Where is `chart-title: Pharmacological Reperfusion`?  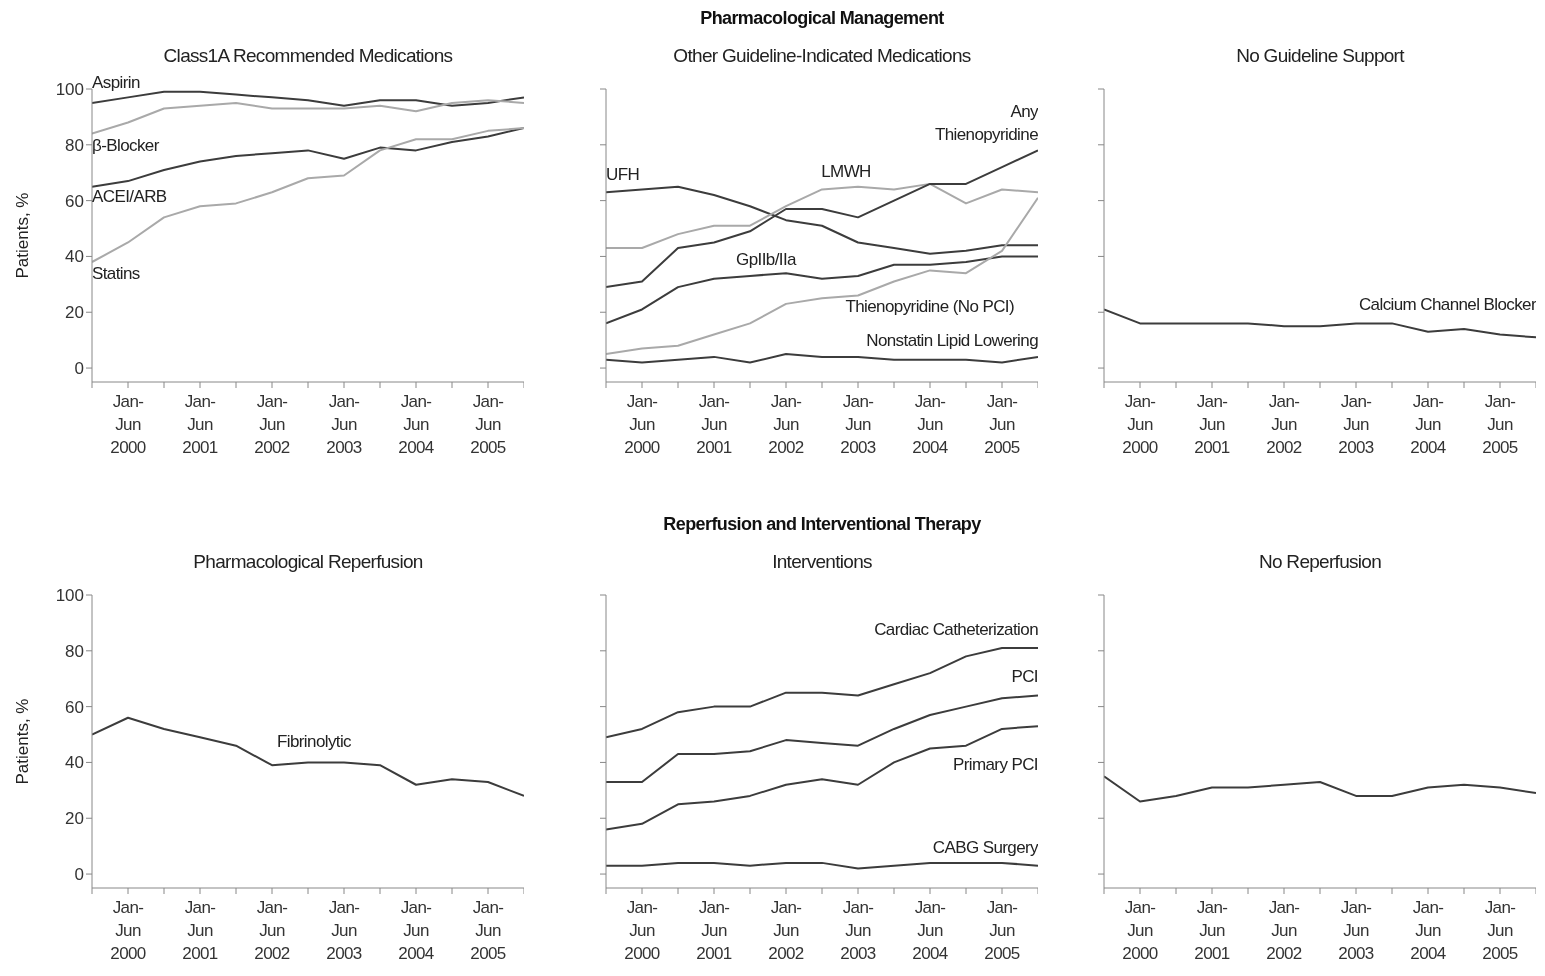
chart-title: Pharmacological Reperfusion is located at coordinates (308, 562).